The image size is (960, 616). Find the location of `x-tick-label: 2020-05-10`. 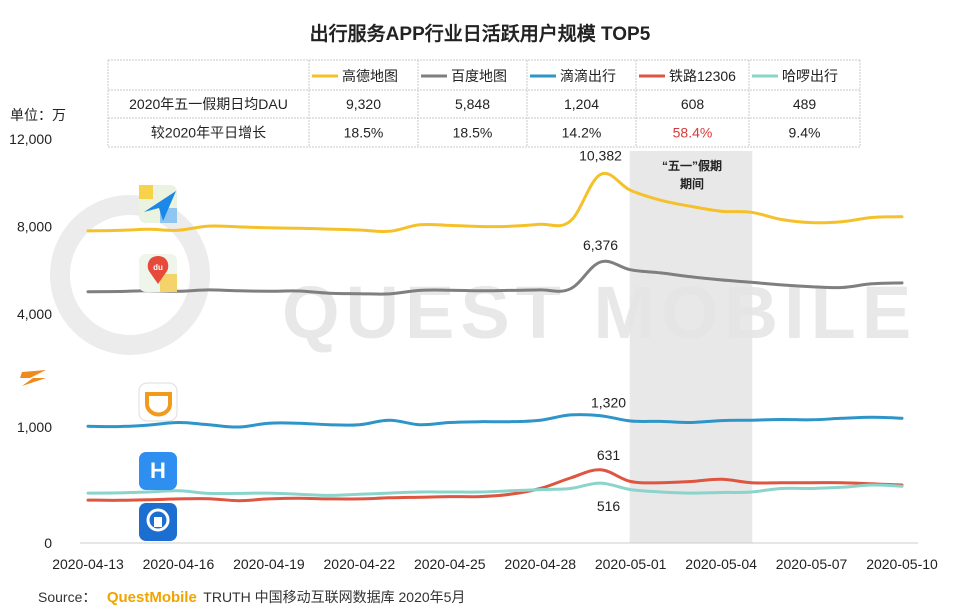

x-tick-label: 2020-05-10 is located at coordinates (902, 564).